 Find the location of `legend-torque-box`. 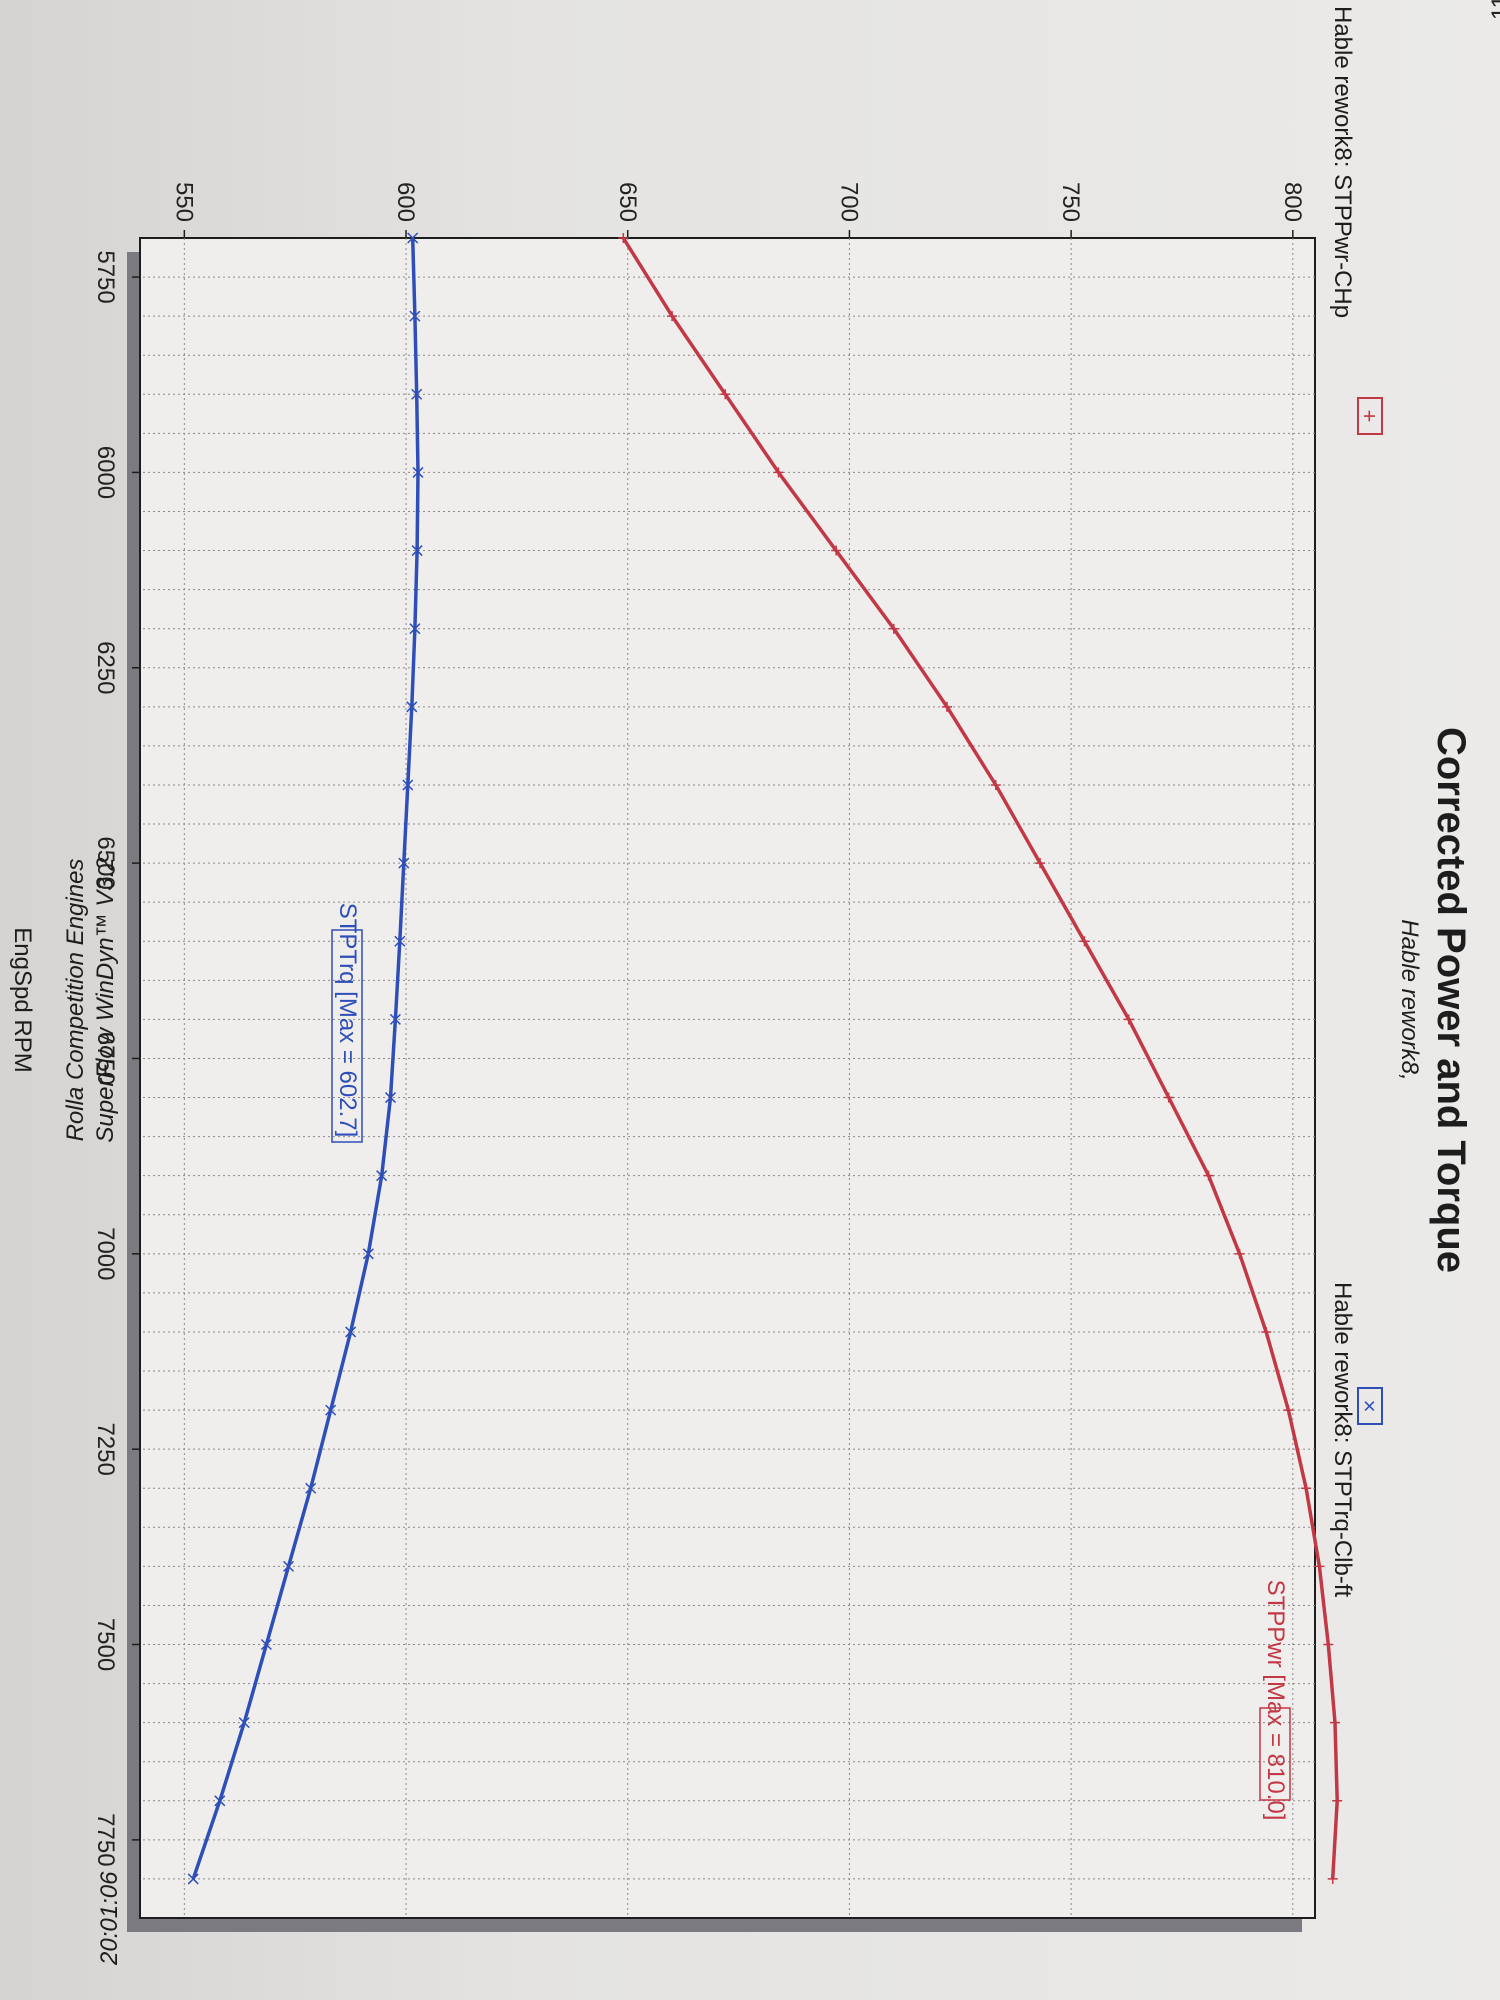

legend-torque-box is located at coordinates (1370, 1406).